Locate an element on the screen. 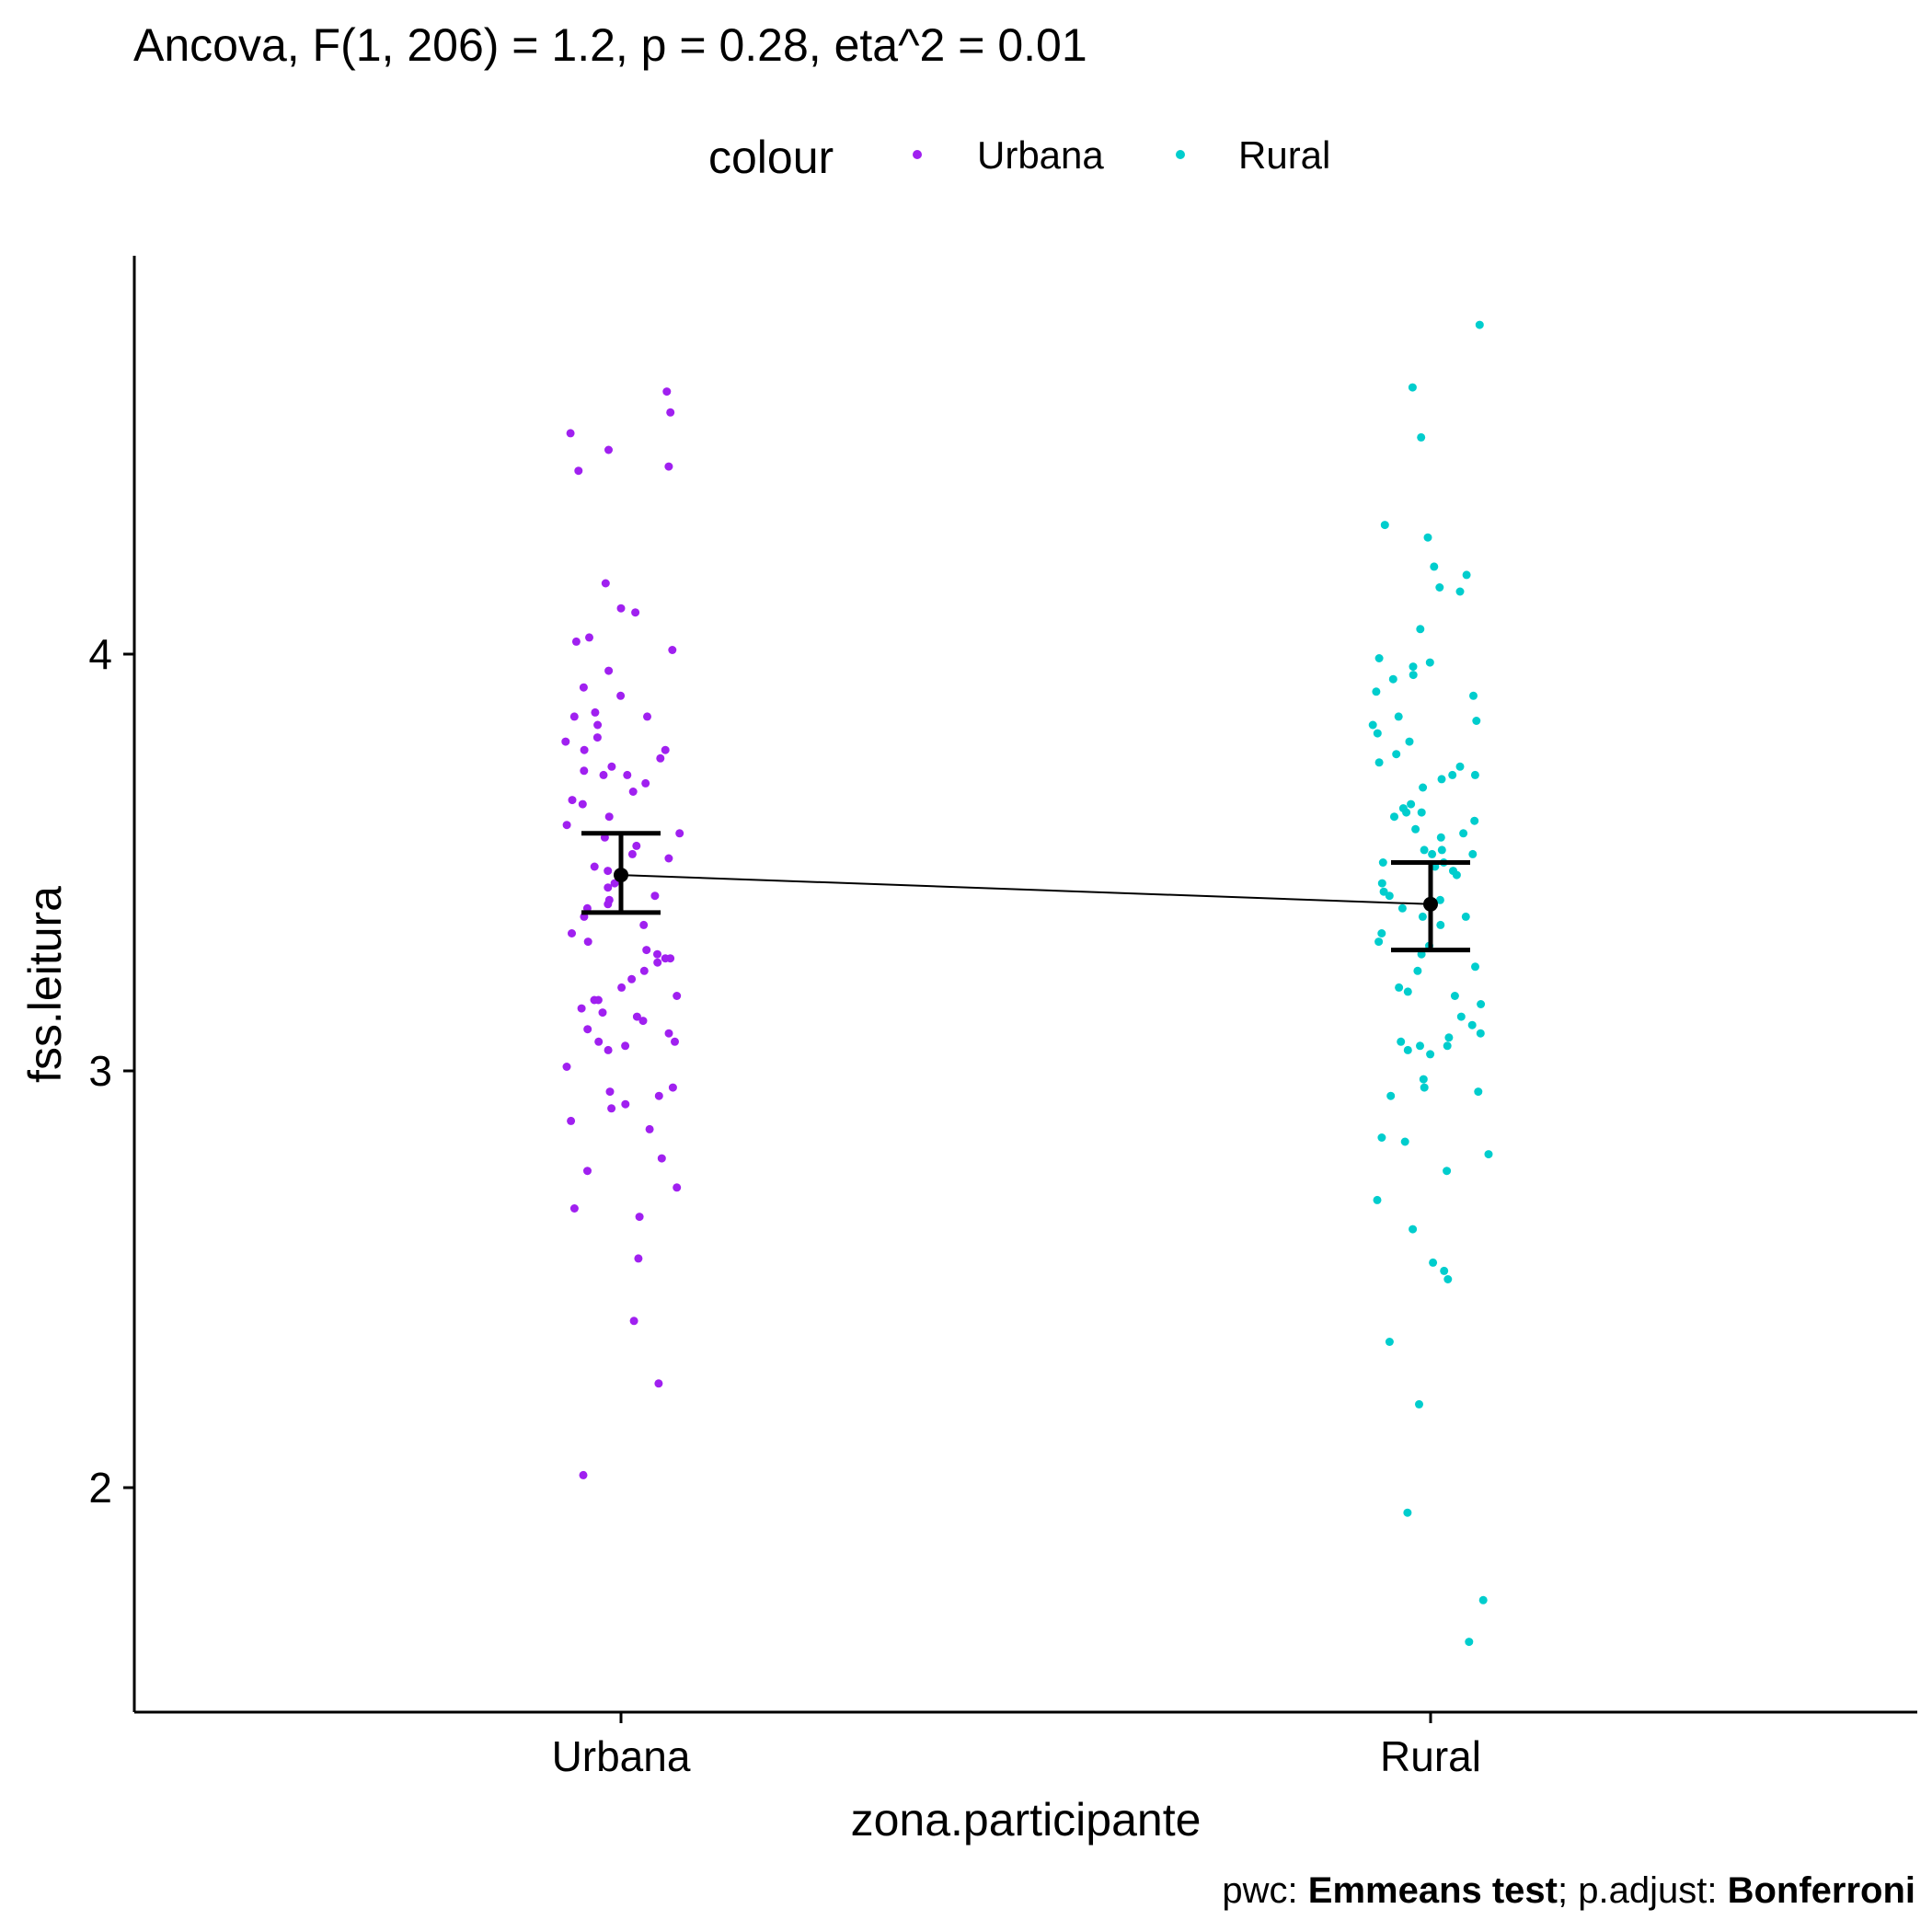 This screenshot has width=1932, height=1932. caption: pwc: Emmeans test; p.adjust: Bonferroni is located at coordinates (1568, 1890).